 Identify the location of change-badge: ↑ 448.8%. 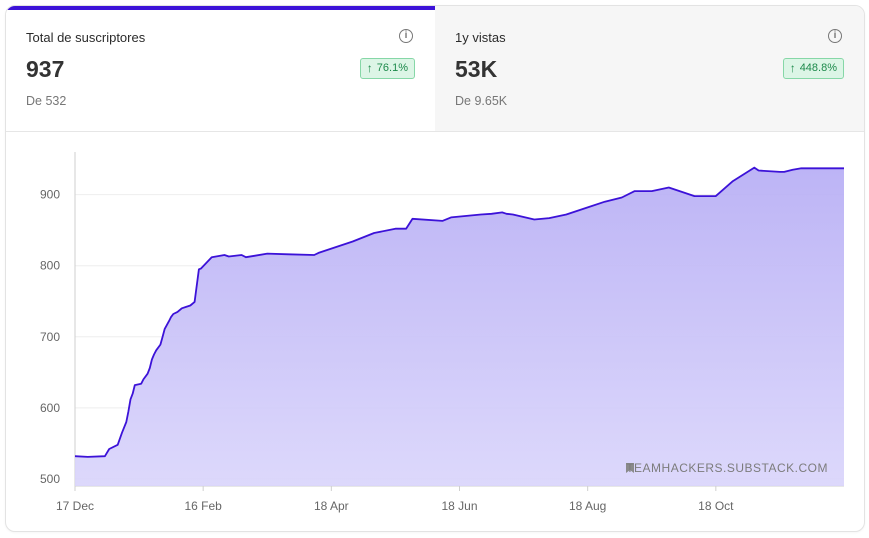
(813, 68).